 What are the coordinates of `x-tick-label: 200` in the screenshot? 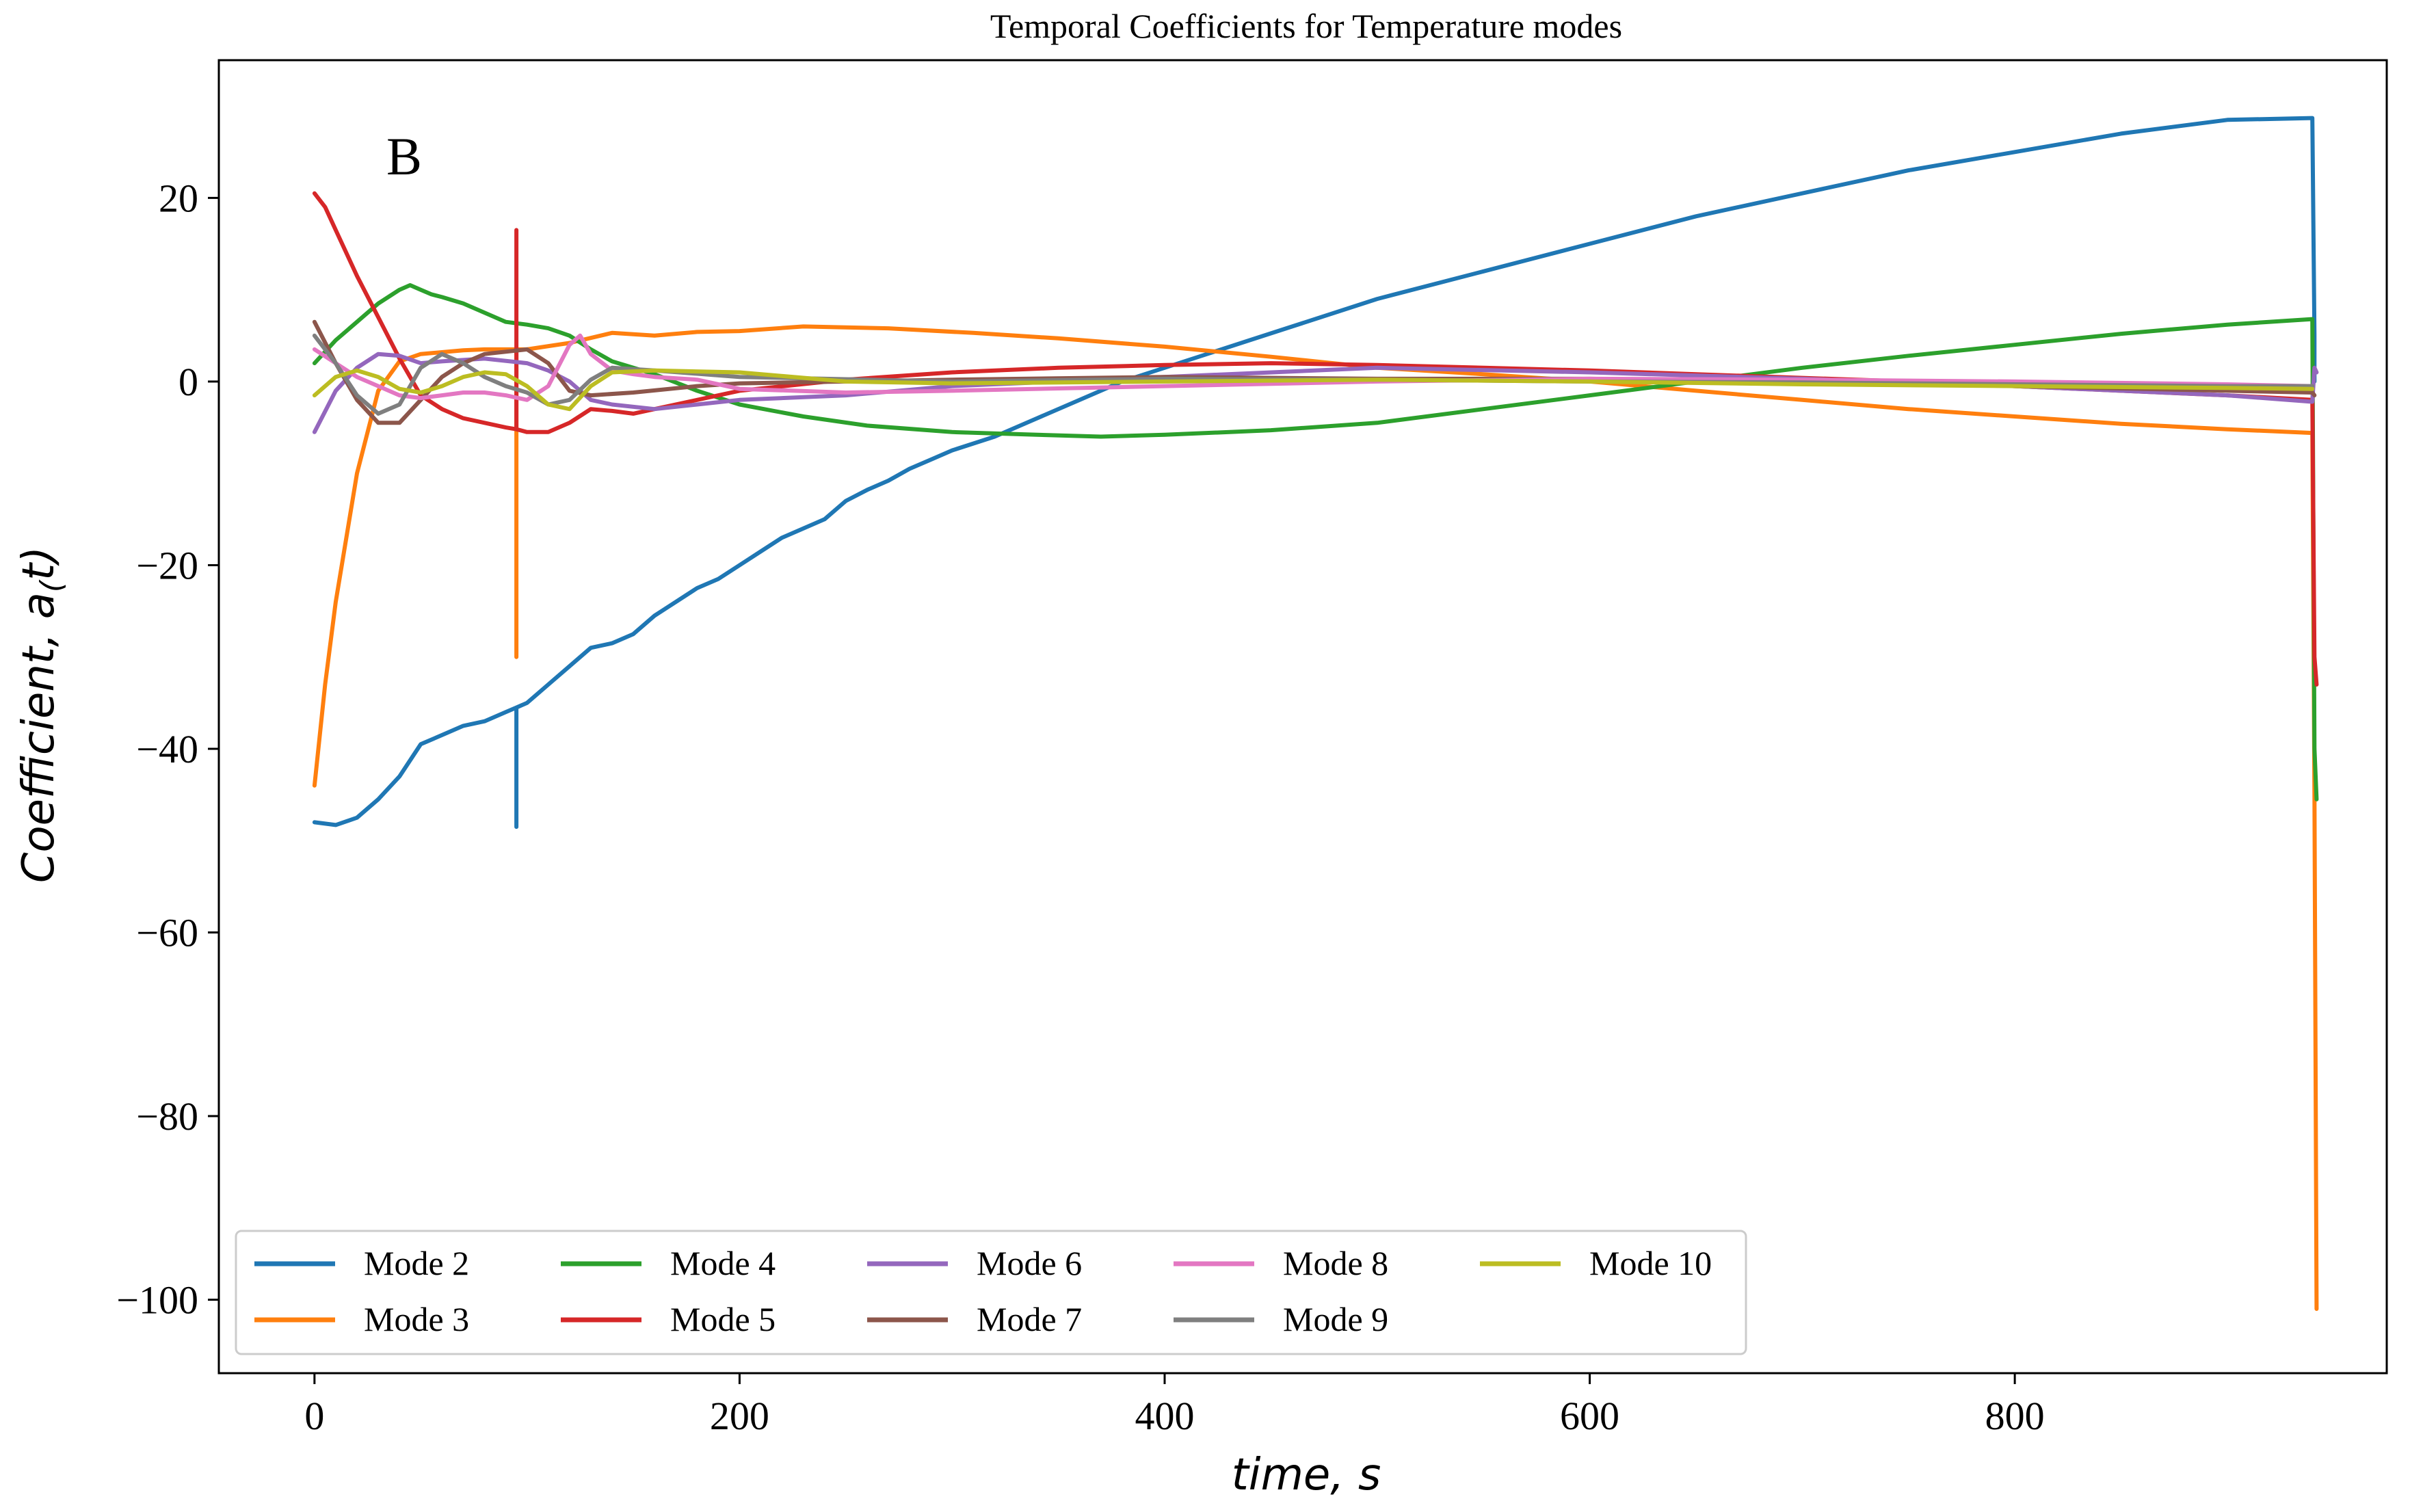 It's located at (739, 1416).